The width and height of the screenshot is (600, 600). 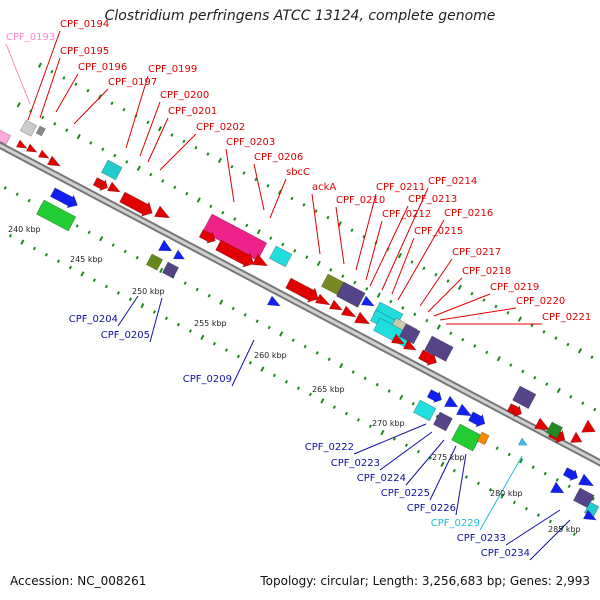 What do you see at coordinates (355, 463) in the screenshot?
I see `gene-label-cpf-0223: CPF_0223` at bounding box center [355, 463].